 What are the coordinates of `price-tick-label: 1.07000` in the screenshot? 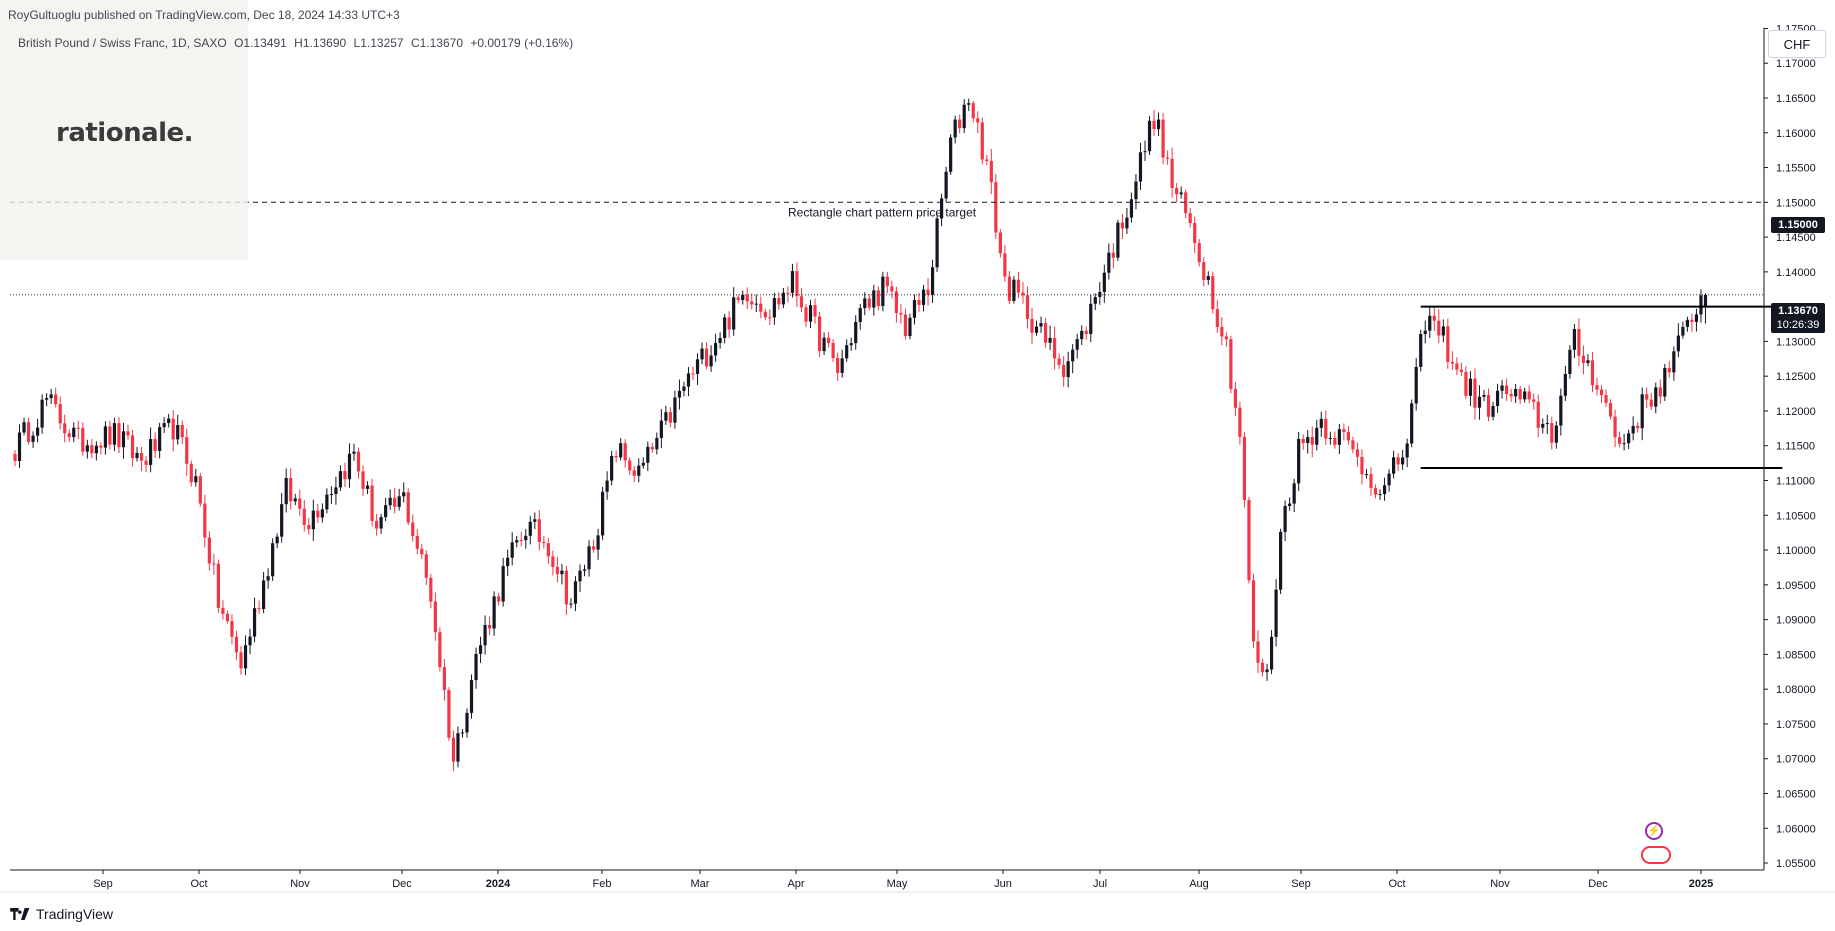 It's located at (1796, 760).